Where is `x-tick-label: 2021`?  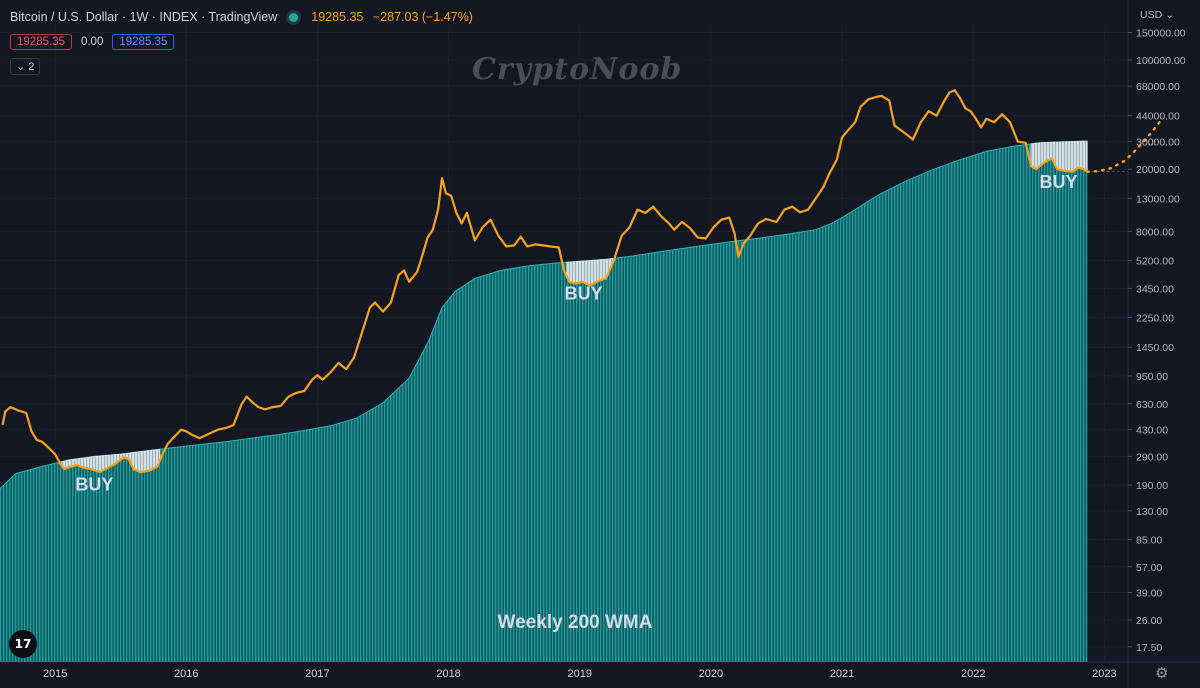 x-tick-label: 2021 is located at coordinates (842, 674).